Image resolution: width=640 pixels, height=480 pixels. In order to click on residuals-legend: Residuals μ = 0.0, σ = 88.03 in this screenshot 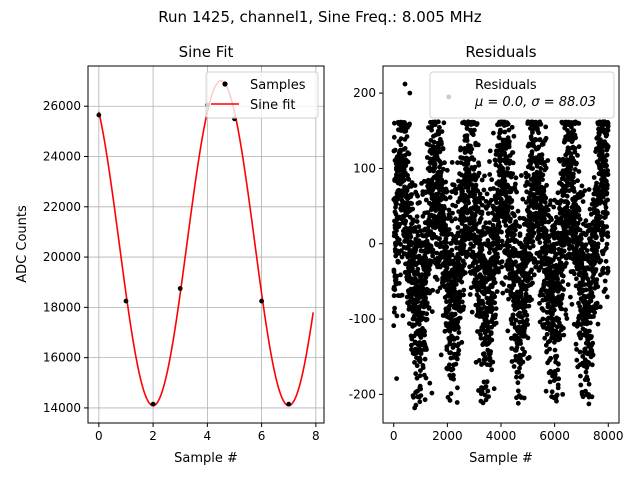, I will do `click(522, 95)`.